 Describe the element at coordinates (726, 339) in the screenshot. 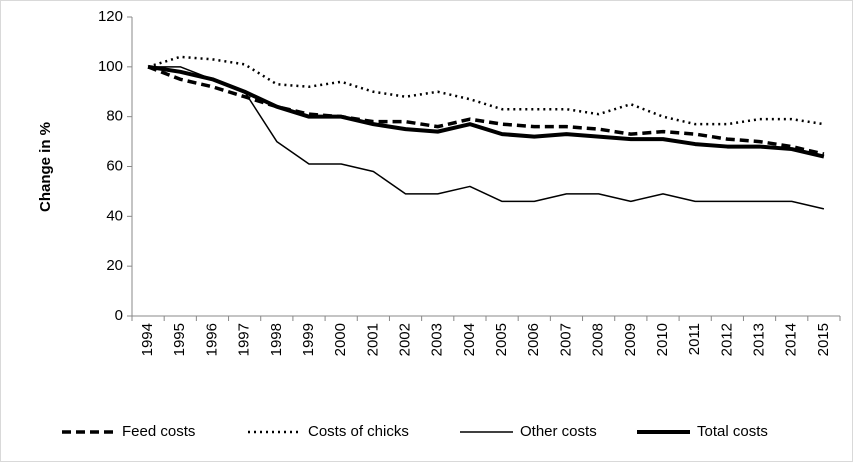

I see `x-tick-label: 2012` at that location.